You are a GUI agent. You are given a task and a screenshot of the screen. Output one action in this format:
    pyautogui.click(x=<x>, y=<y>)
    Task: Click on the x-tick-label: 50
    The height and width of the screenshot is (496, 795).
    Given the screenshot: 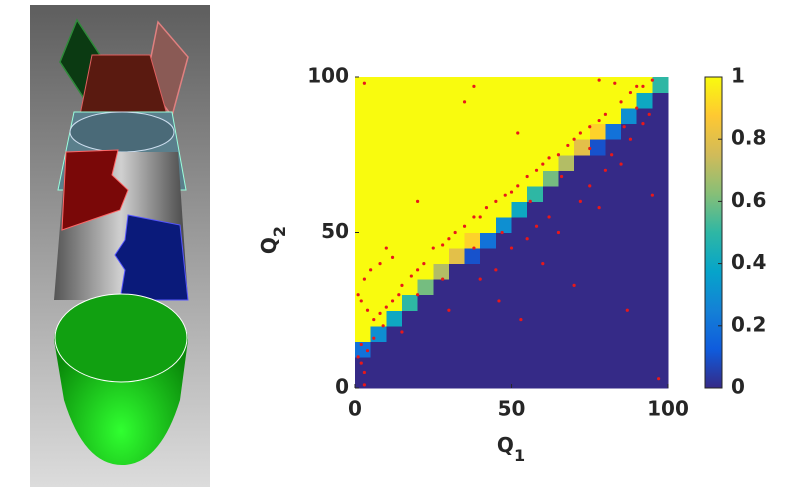 What is the action you would take?
    pyautogui.click(x=512, y=409)
    